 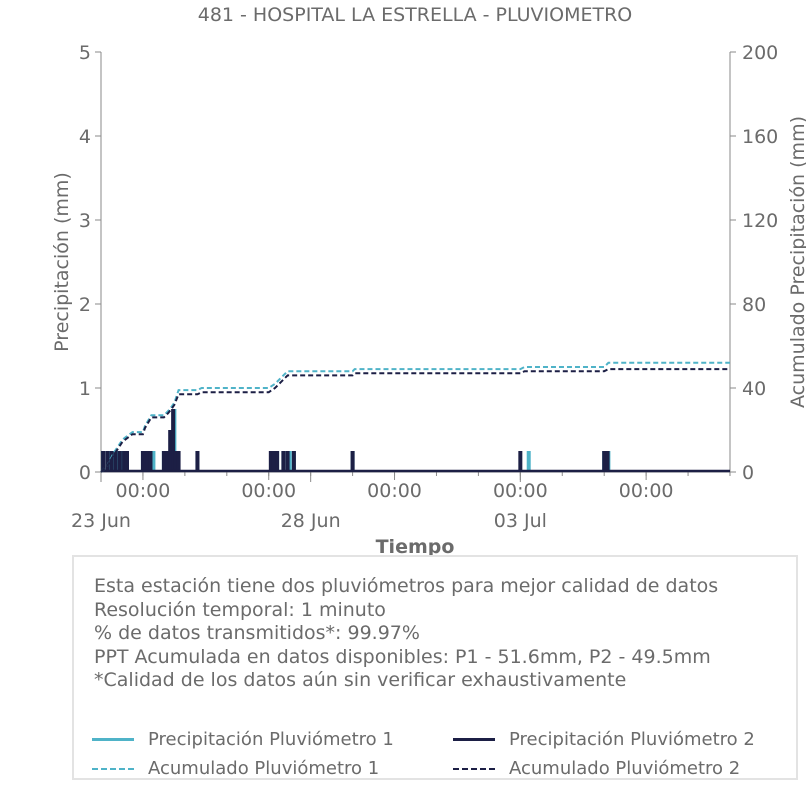 What do you see at coordinates (240, 609) in the screenshot?
I see `info-line: Resolución temporal: 1 minuto` at bounding box center [240, 609].